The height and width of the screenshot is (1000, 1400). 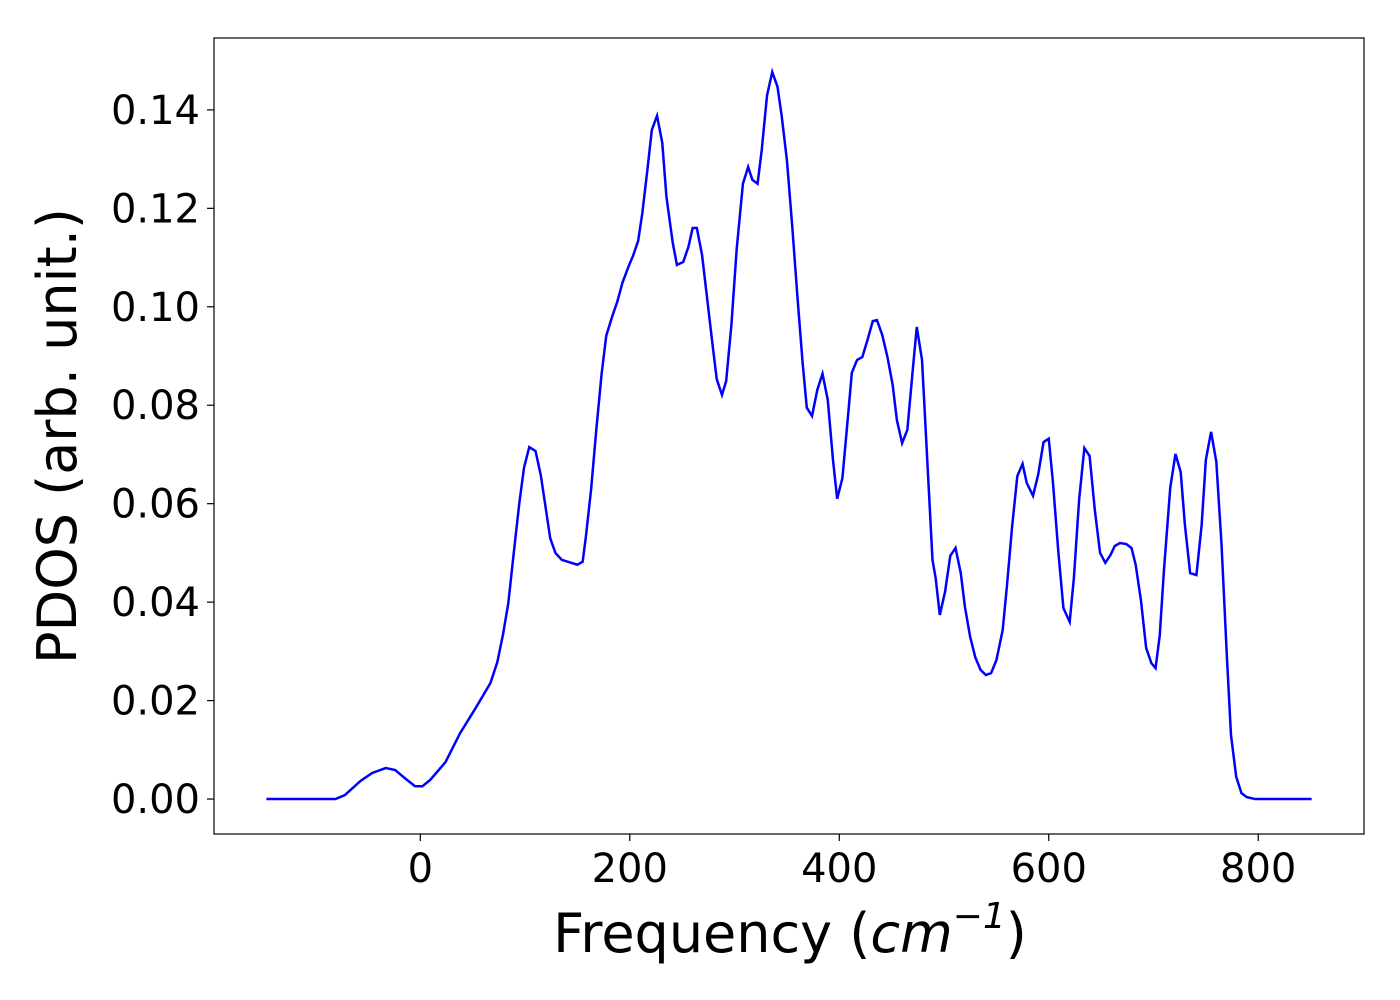 I want to click on y-tick-label: 0.00, so click(x=155, y=800).